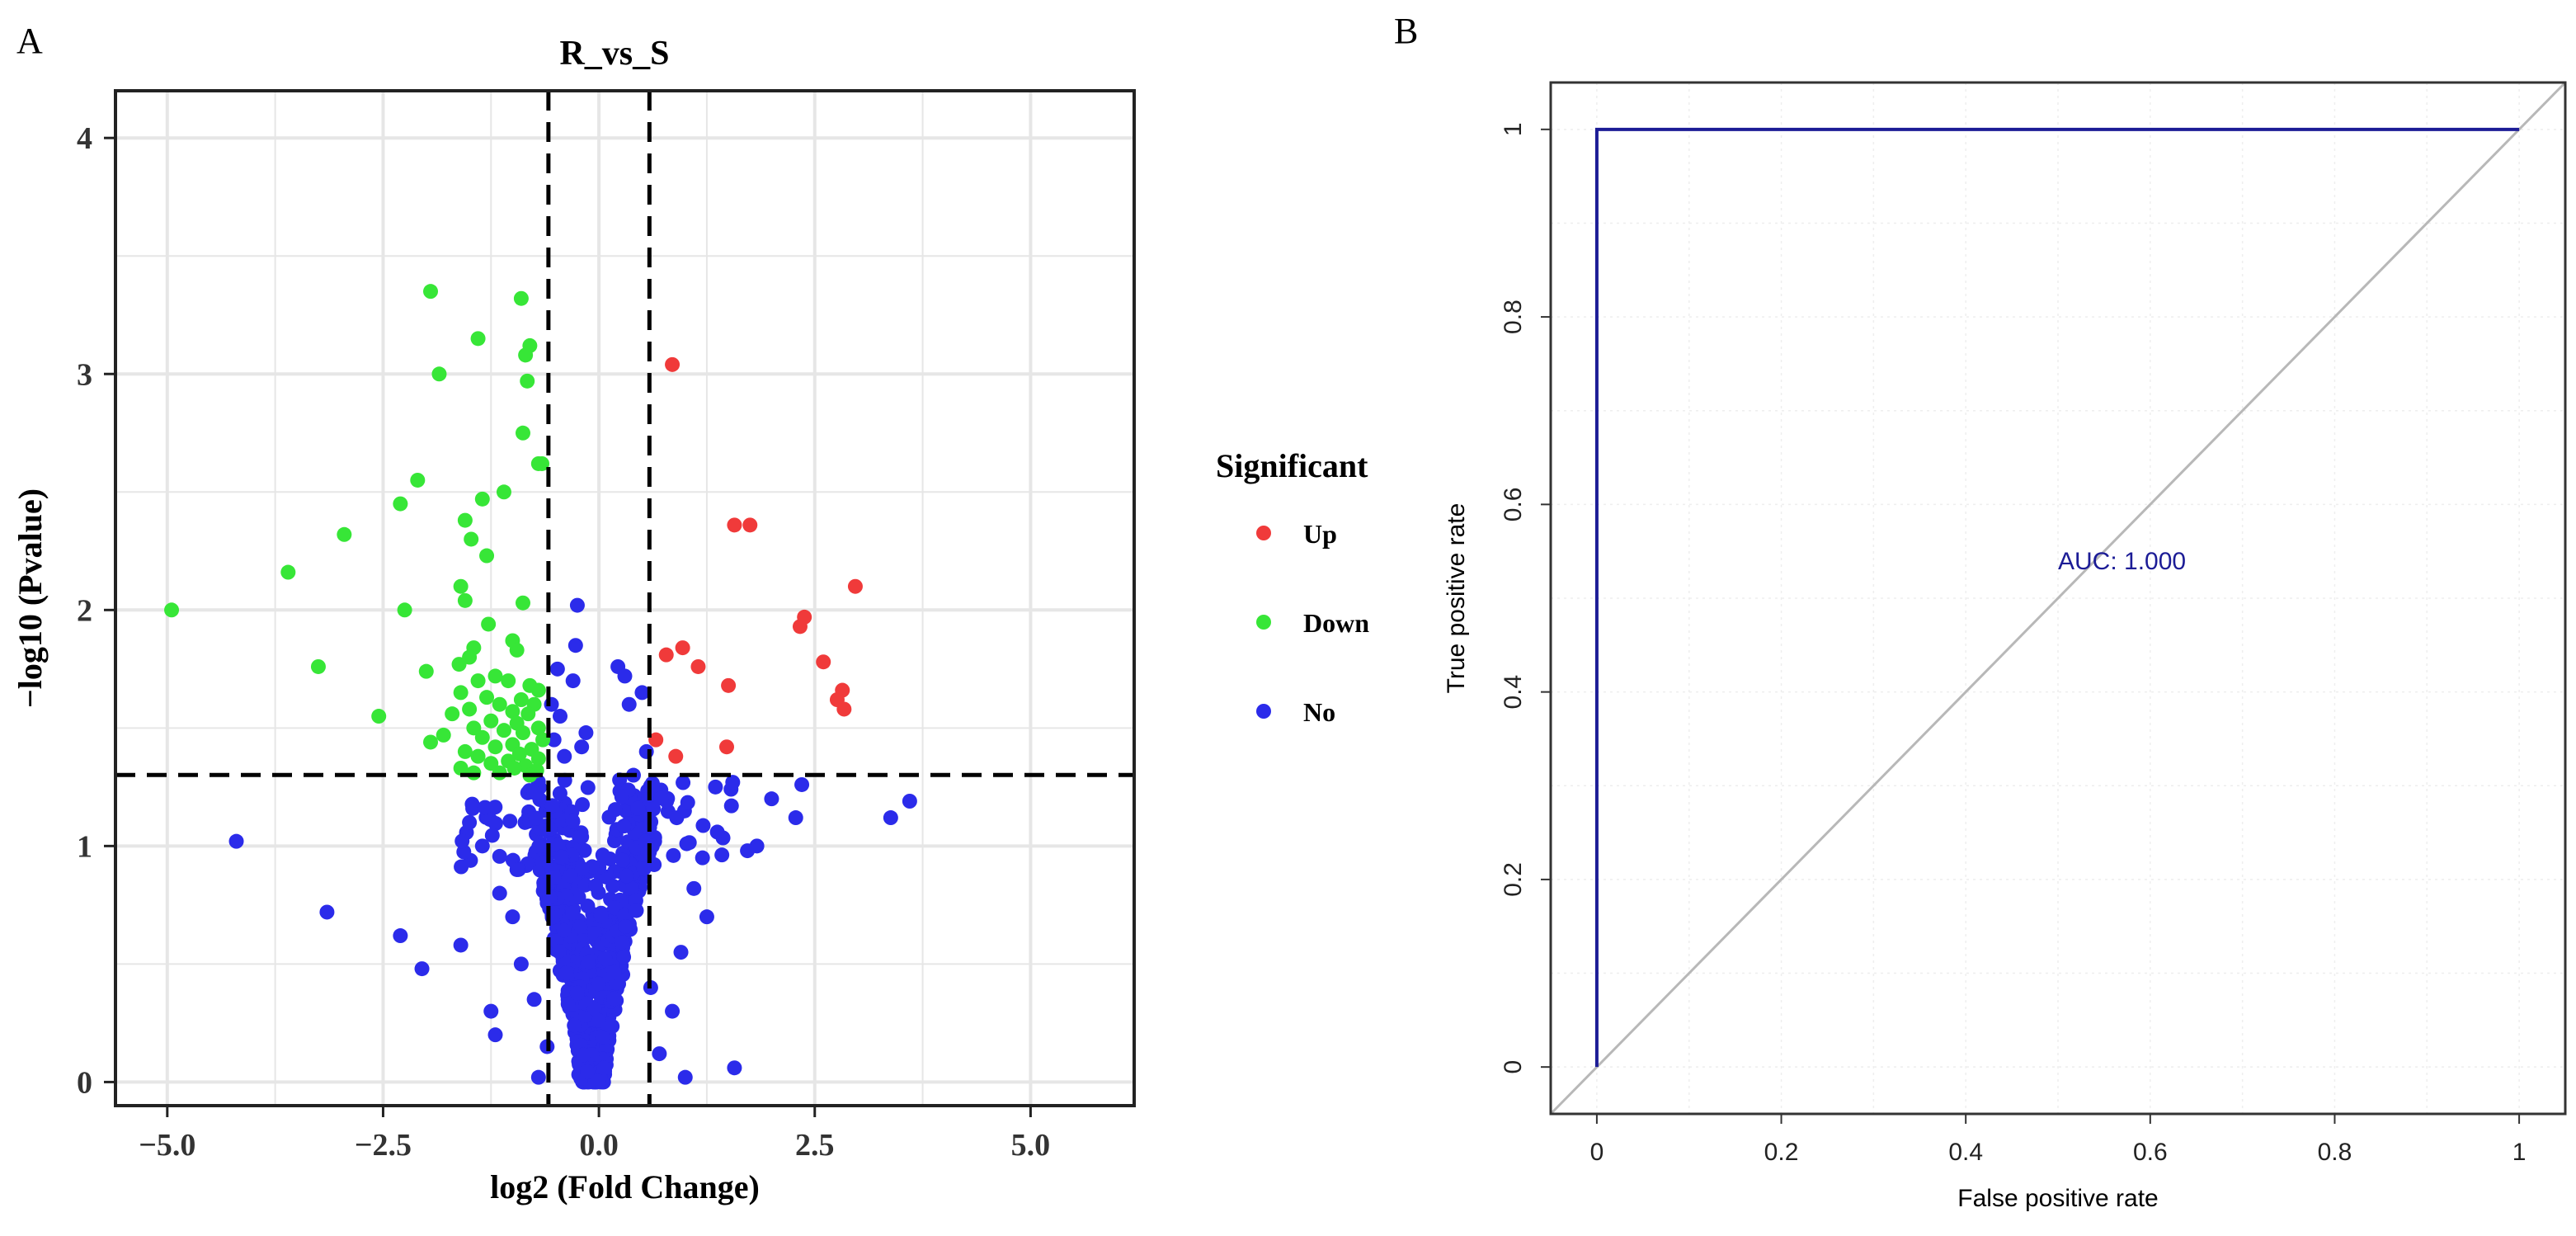  What do you see at coordinates (1263, 533) in the screenshot?
I see `legend-swatch-up` at bounding box center [1263, 533].